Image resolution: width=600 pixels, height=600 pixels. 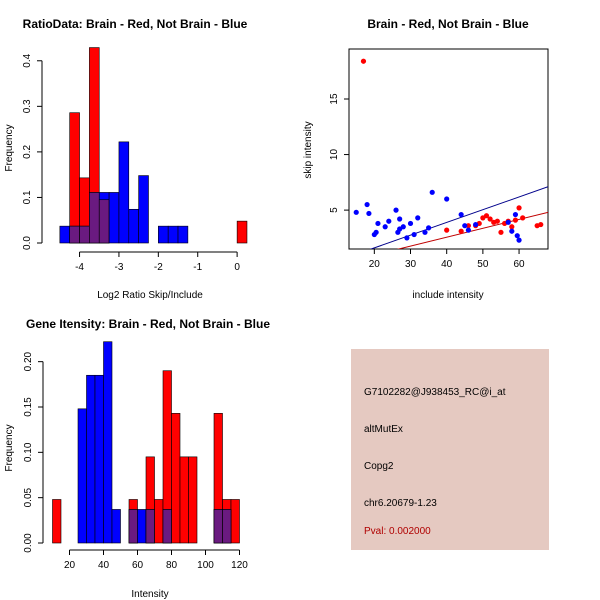 I want to click on ratio-histogram-ylabel: Frequency, so click(x=9, y=147).